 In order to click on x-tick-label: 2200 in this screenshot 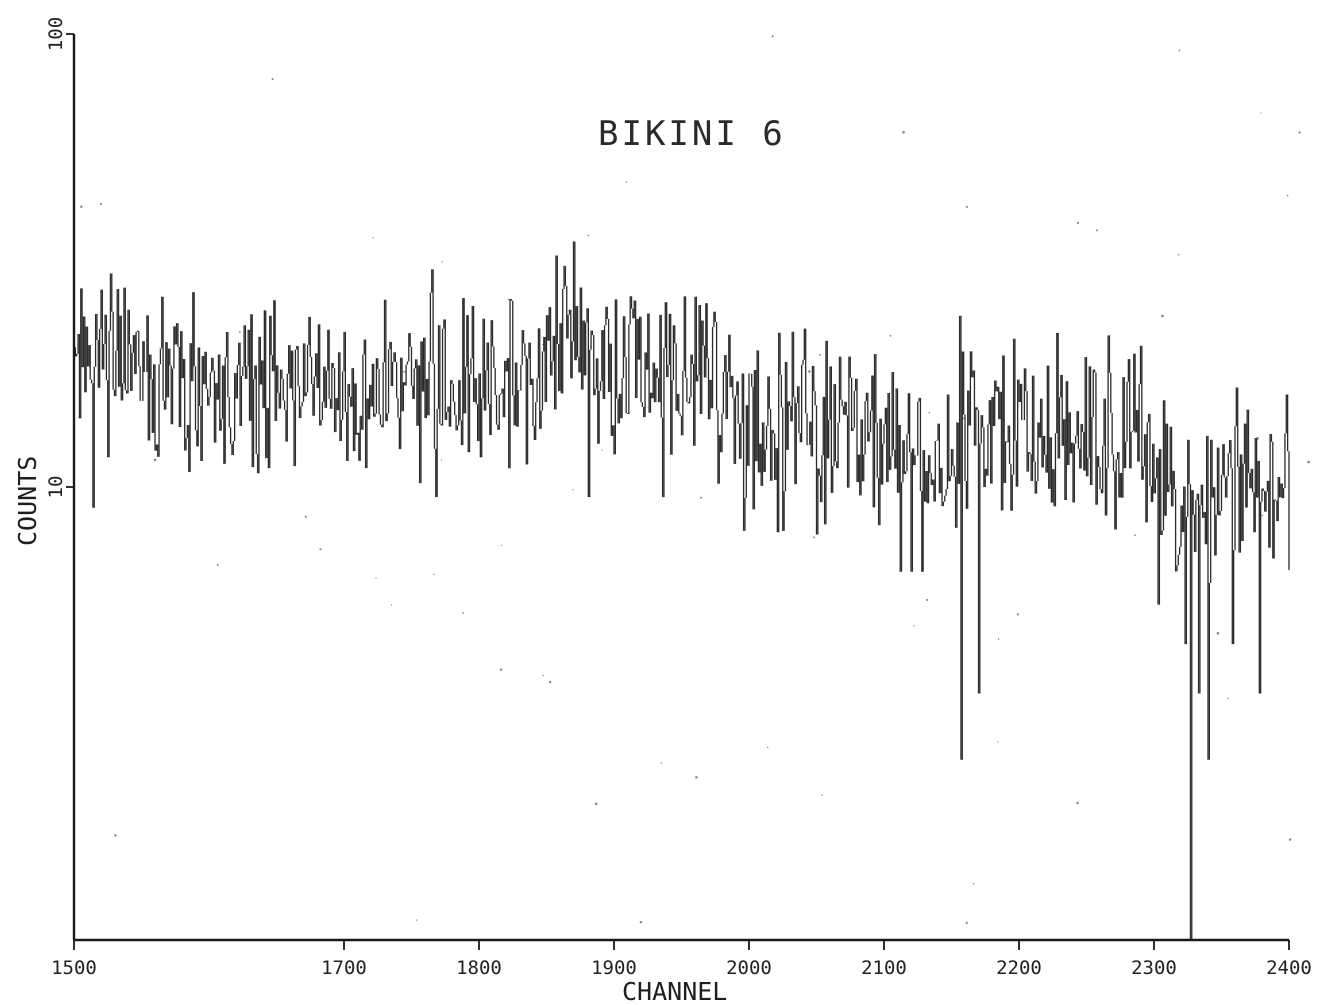, I will do `click(1019, 968)`.